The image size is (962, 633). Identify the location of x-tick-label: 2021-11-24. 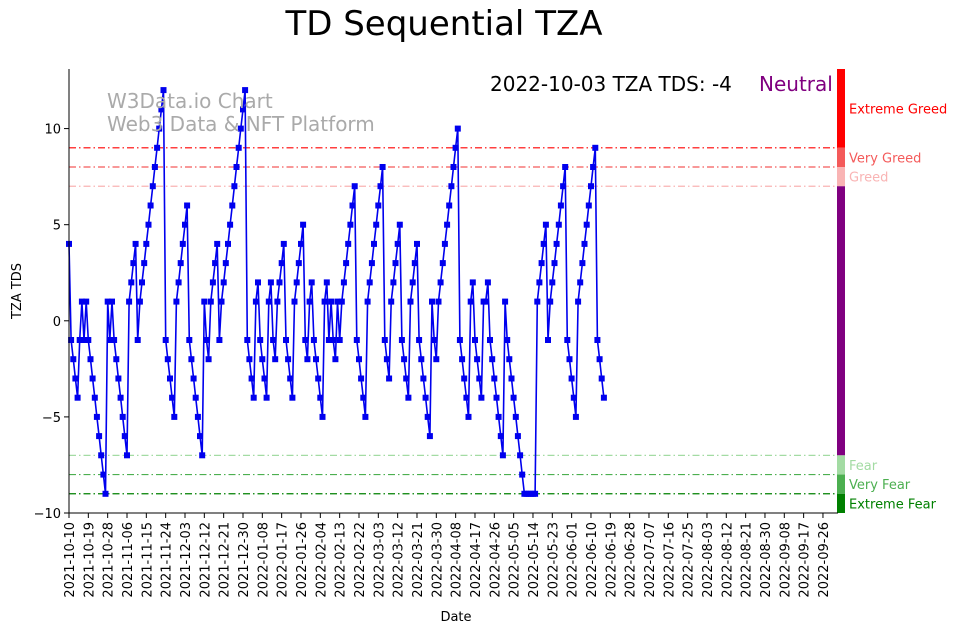
(167, 560).